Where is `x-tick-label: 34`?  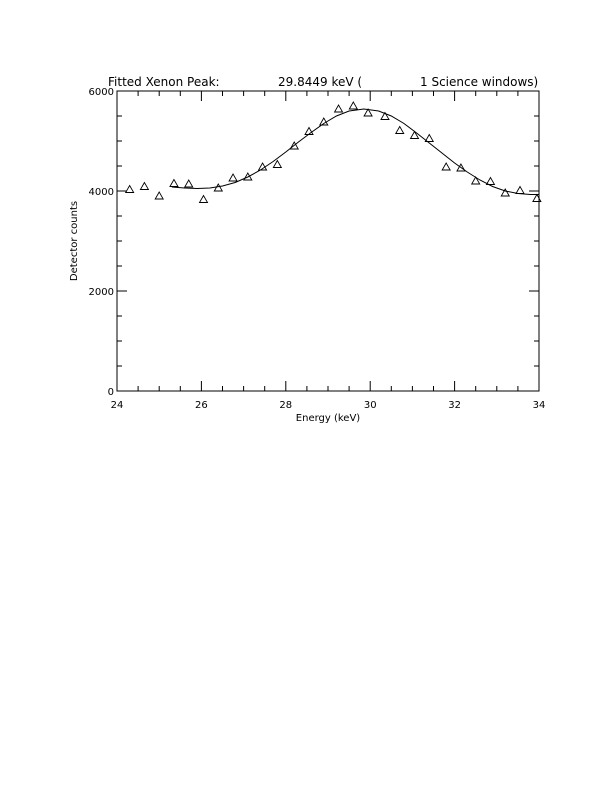 x-tick-label: 34 is located at coordinates (539, 405).